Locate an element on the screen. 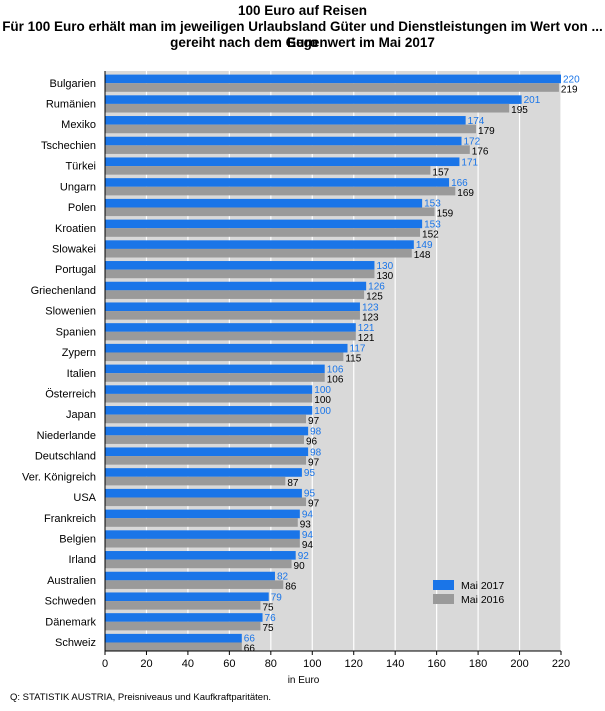  legend-swatch-2017 is located at coordinates (443, 585).